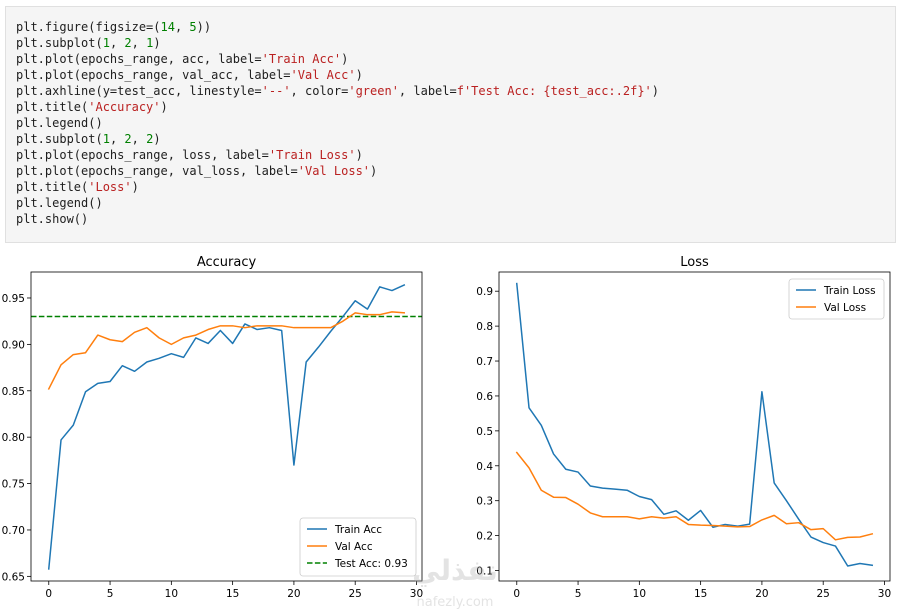  Describe the element at coordinates (484, 292) in the screenshot. I see `y-tick-label: 0.9` at that location.